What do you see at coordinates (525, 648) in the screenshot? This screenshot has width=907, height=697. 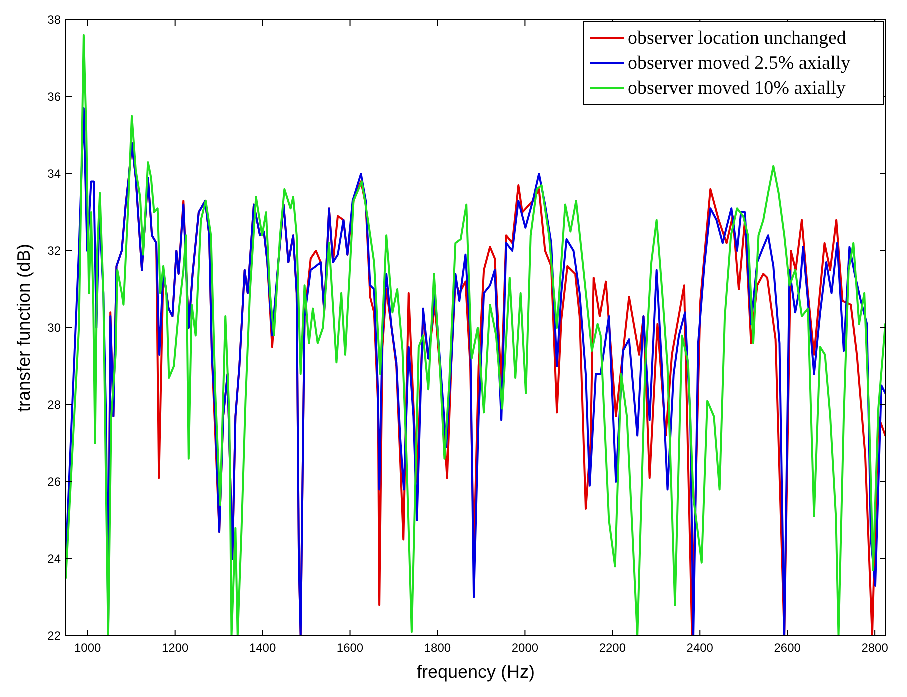 I see `x-tick-label: 2000` at bounding box center [525, 648].